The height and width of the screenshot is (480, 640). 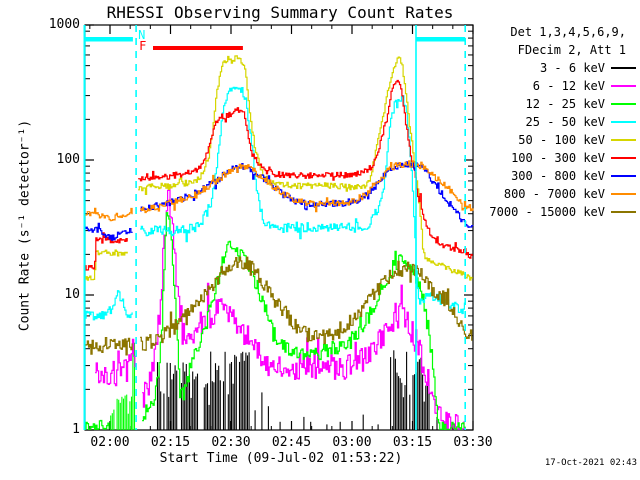 I want to click on legend-label: 12 - 25 keV, so click(x=565, y=104).